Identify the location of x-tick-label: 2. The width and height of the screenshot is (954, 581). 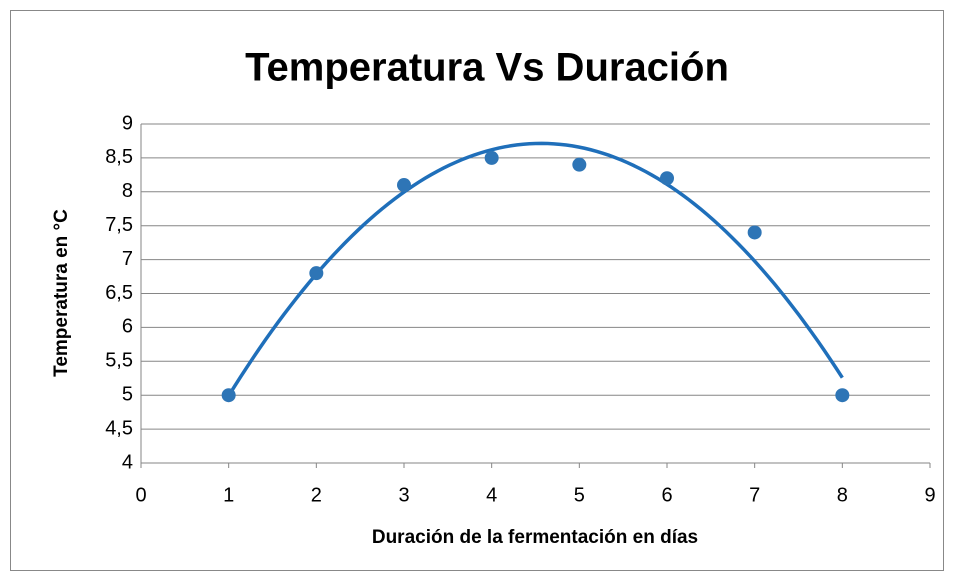
(316, 495).